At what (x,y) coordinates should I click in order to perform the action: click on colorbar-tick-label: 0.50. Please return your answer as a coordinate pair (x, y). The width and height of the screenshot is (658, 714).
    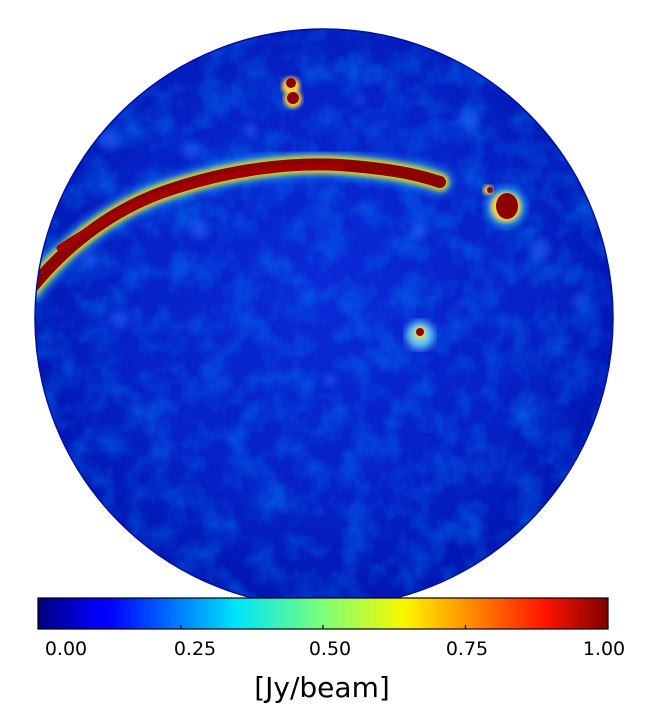
    Looking at the image, I should click on (330, 649).